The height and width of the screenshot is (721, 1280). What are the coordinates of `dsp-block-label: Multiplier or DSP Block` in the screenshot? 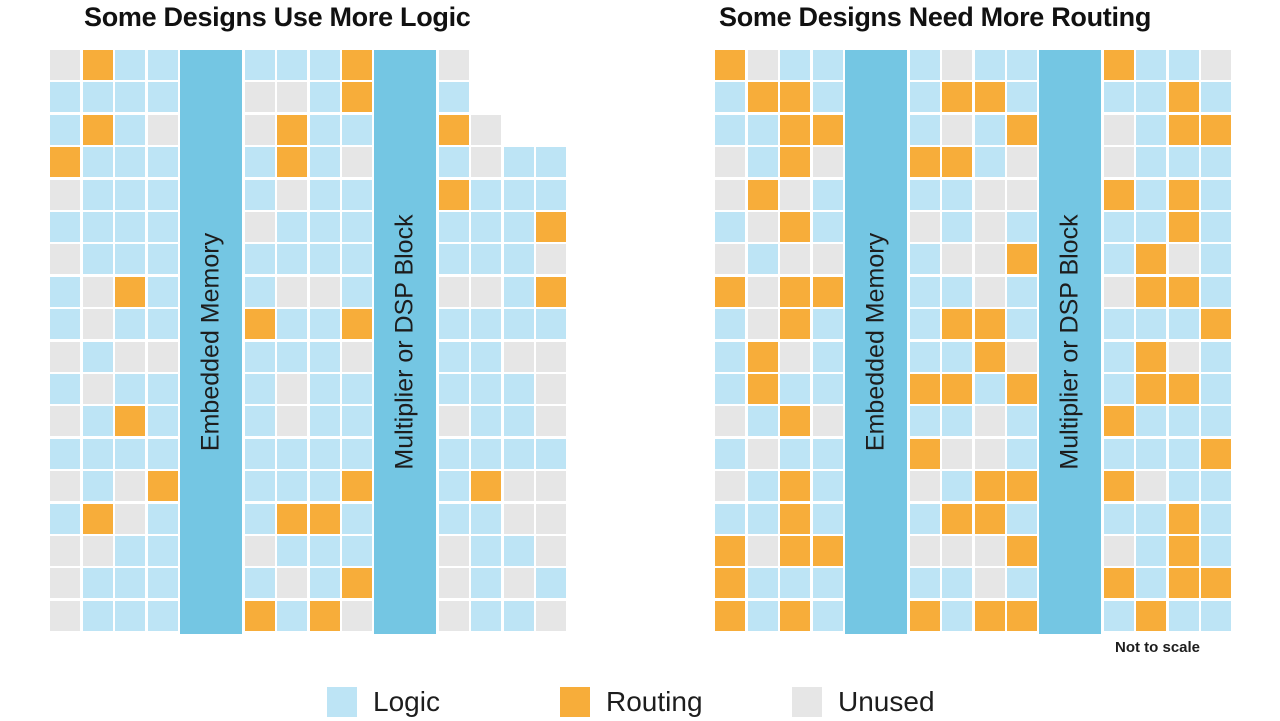 It's located at (404, 342).